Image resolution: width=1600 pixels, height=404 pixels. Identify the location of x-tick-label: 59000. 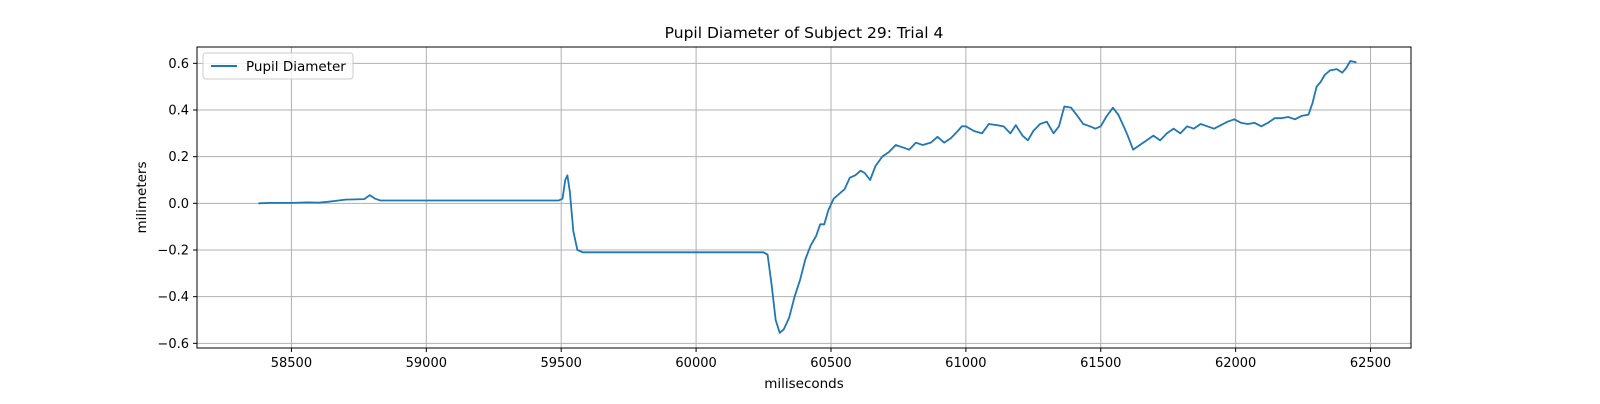
(426, 363).